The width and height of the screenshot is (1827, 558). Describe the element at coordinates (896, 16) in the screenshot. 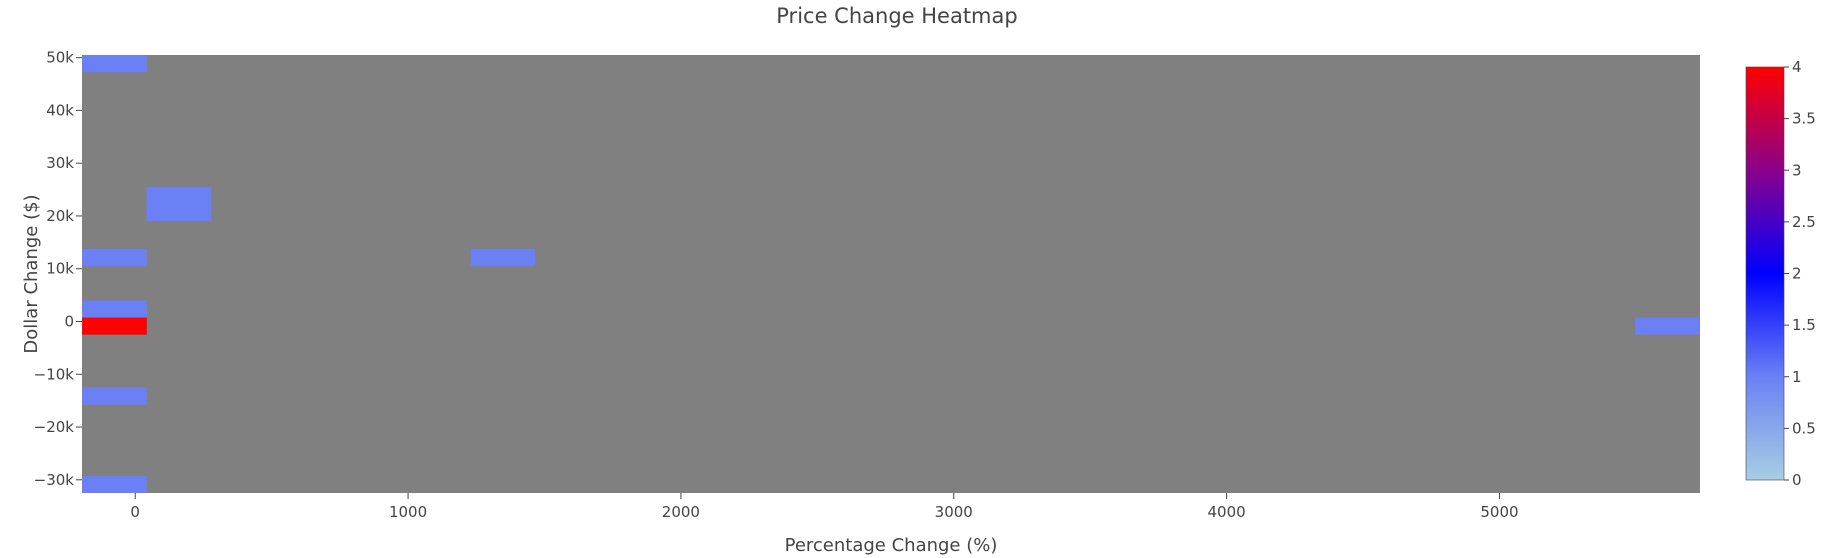

I see `chart-title: Price Change Heatmap` at that location.